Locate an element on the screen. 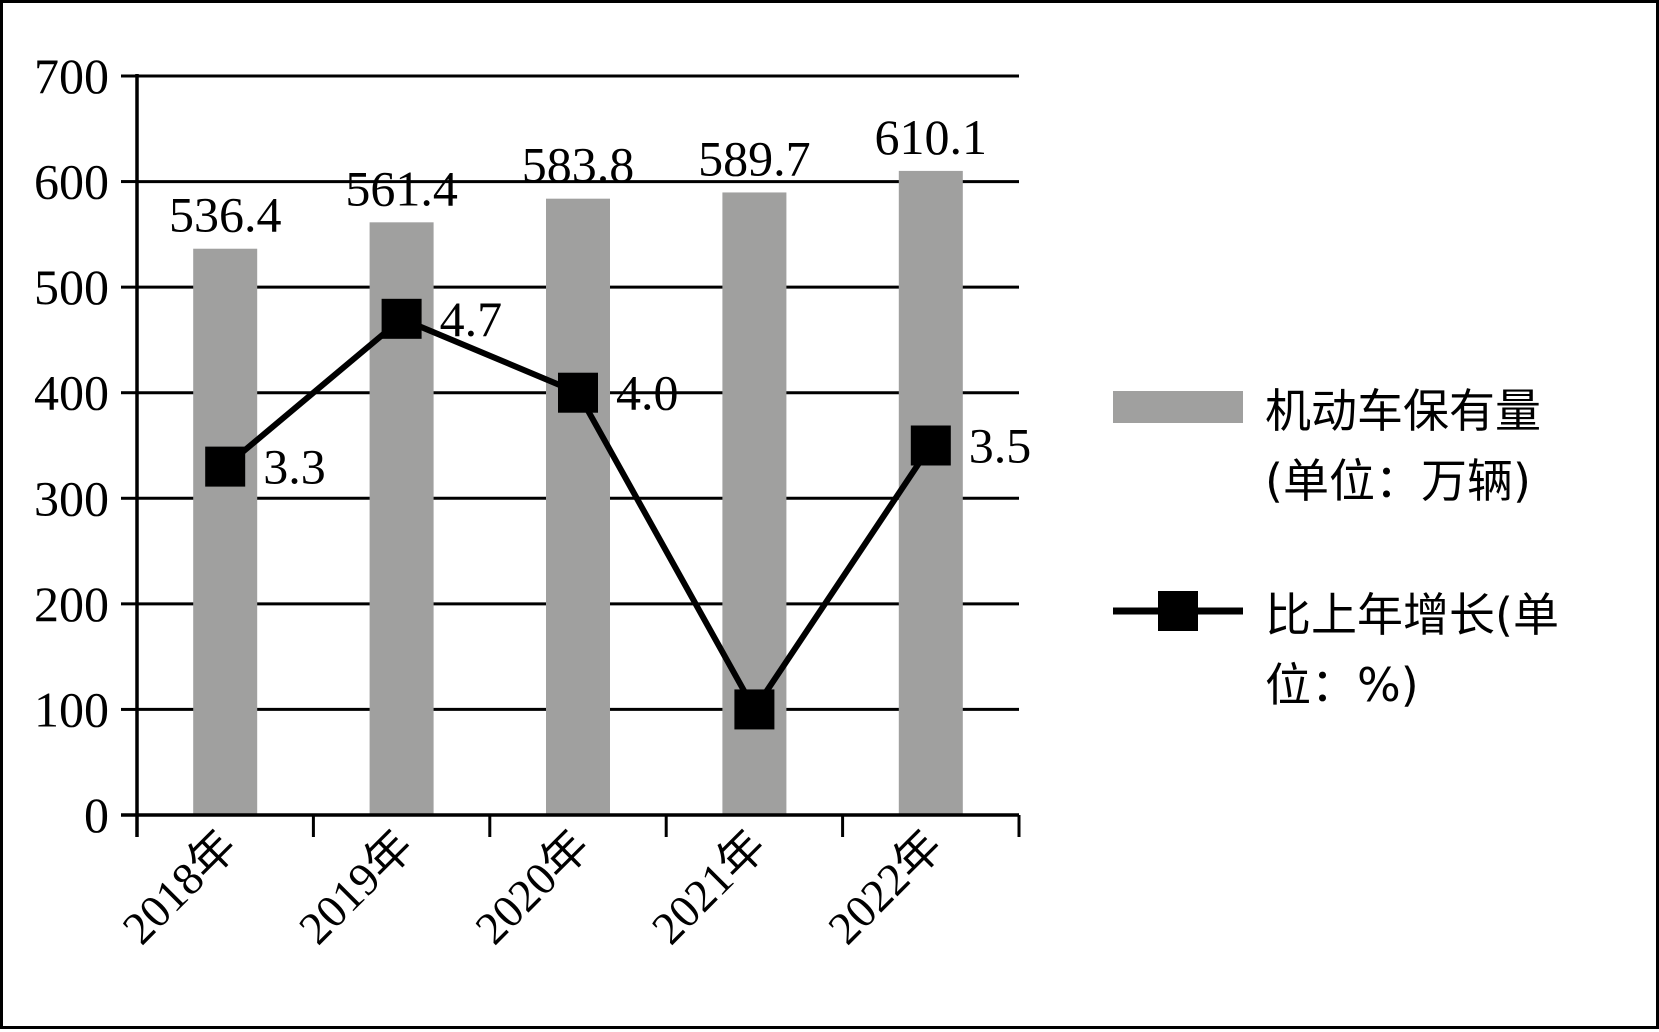 The height and width of the screenshot is (1032, 1659). y-tick-label: 100 is located at coordinates (71, 709).